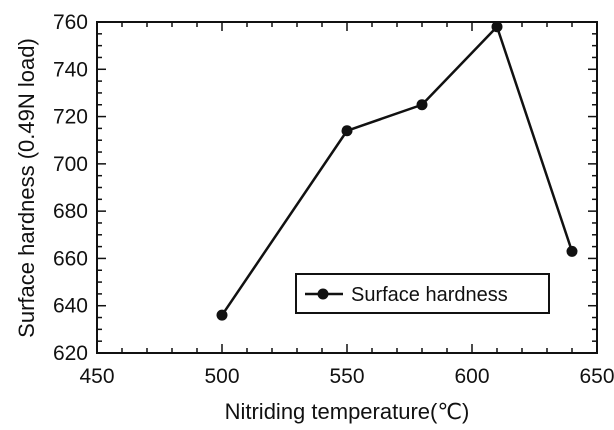  Describe the element at coordinates (347, 411) in the screenshot. I see `x-axis-title: Nitriding temperature(℃)` at that location.